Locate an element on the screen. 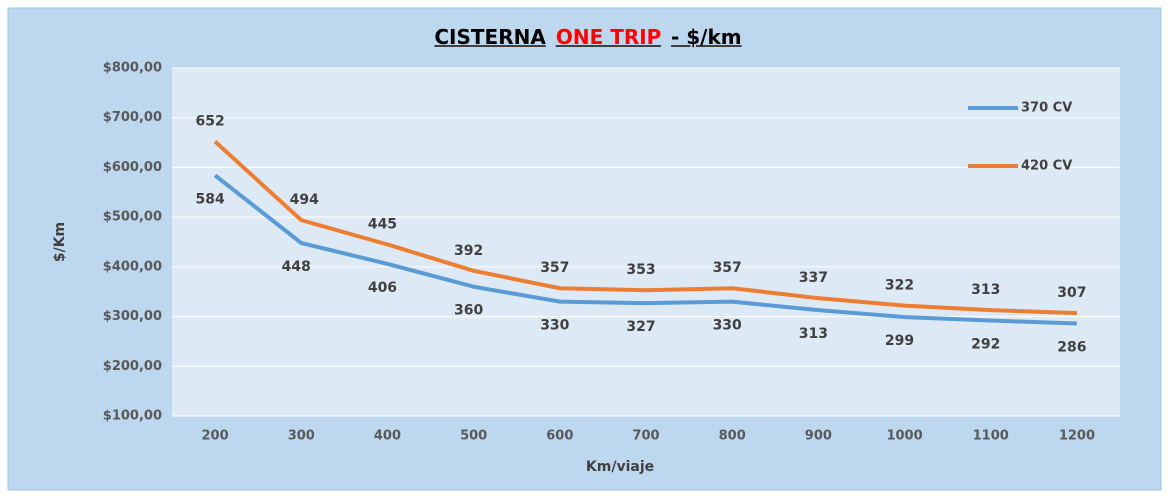 The height and width of the screenshot is (500, 1169). y-tick-label: $600,00 is located at coordinates (132, 167).